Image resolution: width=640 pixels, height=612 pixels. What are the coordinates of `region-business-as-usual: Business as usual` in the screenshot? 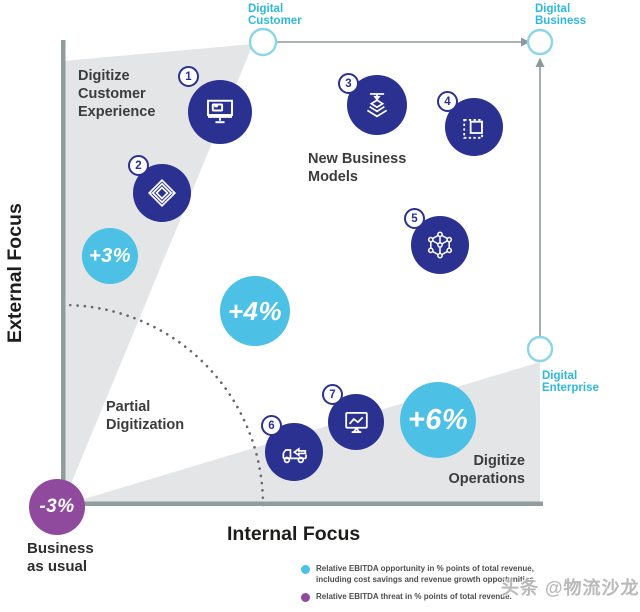 It's located at (60, 557).